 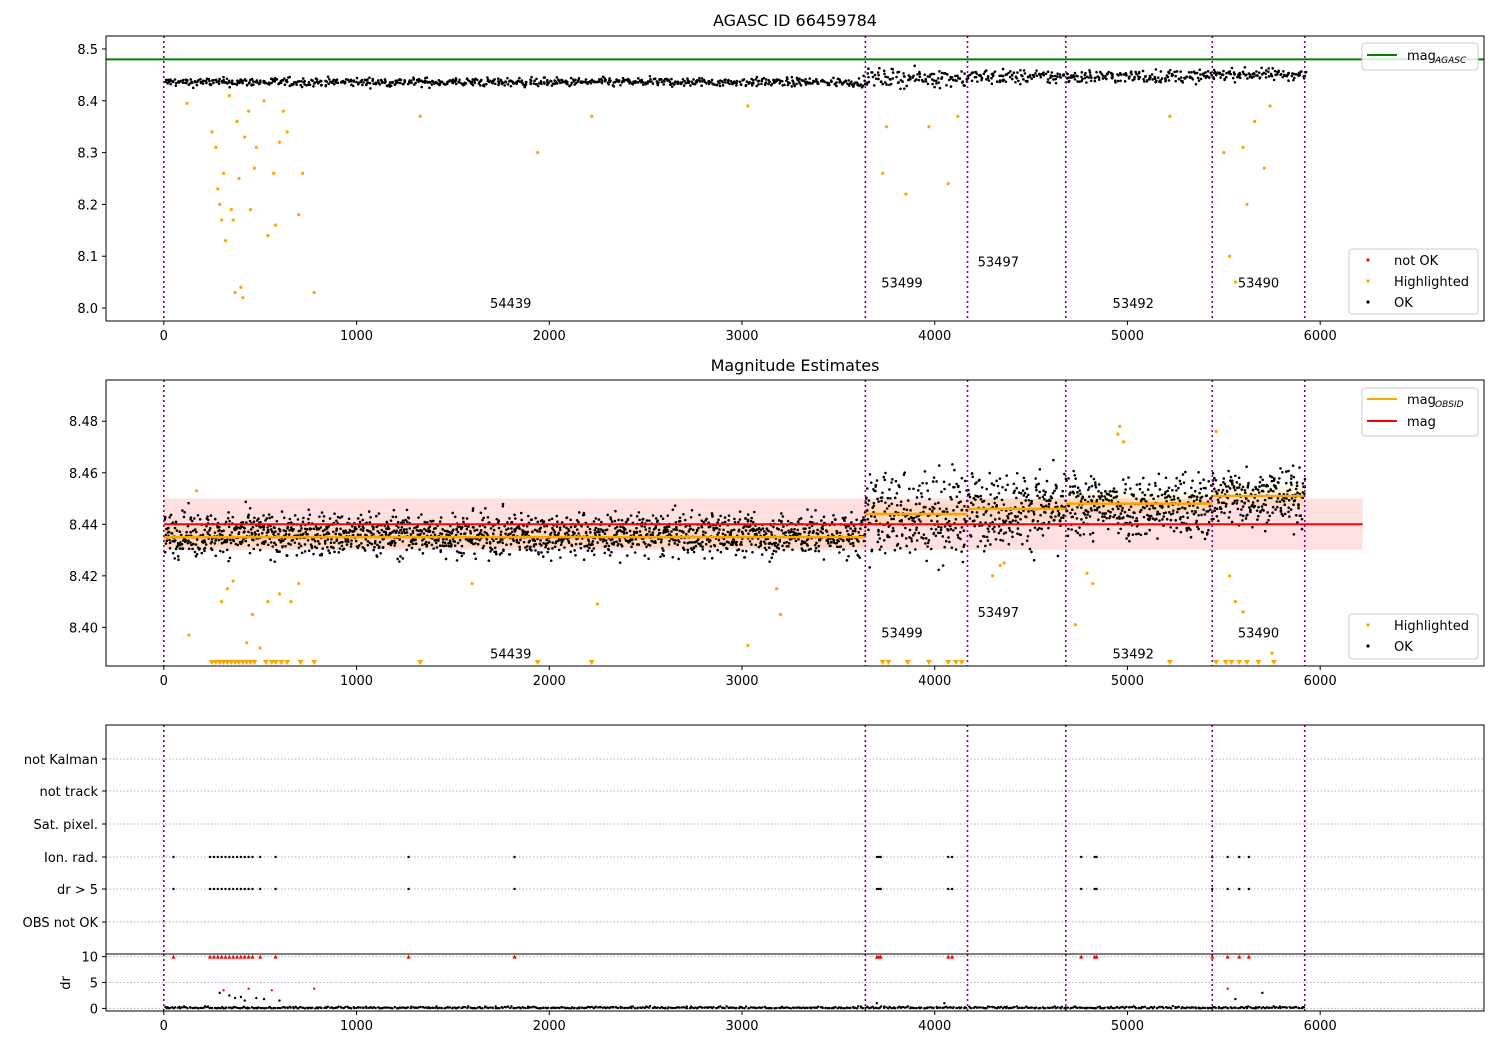 What do you see at coordinates (1258, 283) in the screenshot?
I see `obsid-label: 53490` at bounding box center [1258, 283].